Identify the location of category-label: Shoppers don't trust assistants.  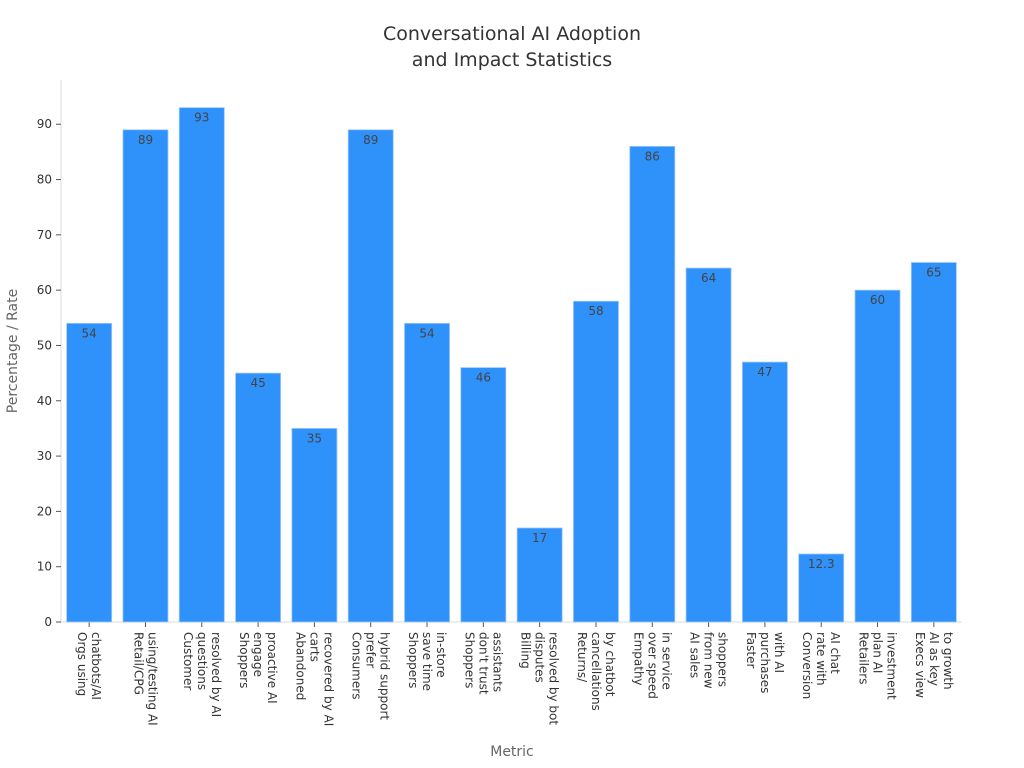
(483, 663).